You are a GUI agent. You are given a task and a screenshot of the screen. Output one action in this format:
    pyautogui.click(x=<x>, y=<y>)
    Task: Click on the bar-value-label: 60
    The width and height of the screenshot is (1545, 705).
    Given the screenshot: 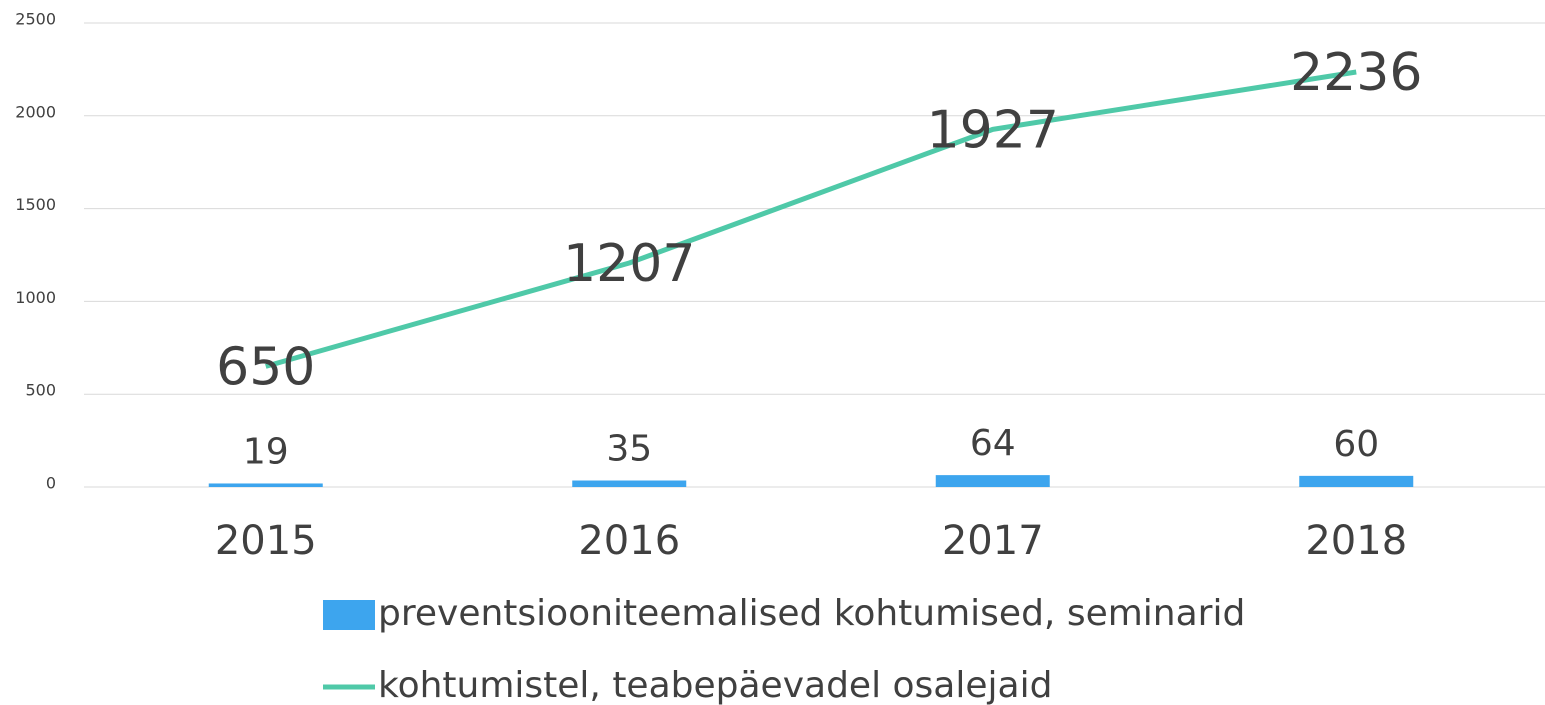 What is the action you would take?
    pyautogui.click(x=1356, y=444)
    